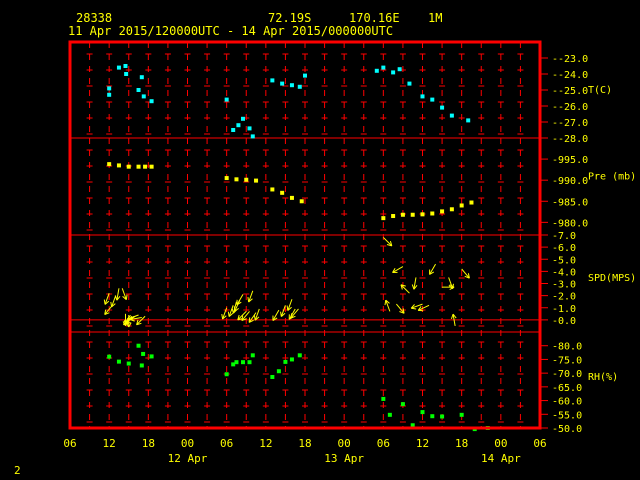 This screenshot has height=480, width=640. Describe the element at coordinates (570, 107) in the screenshot. I see `y-tick-label: --26.0` at that location.